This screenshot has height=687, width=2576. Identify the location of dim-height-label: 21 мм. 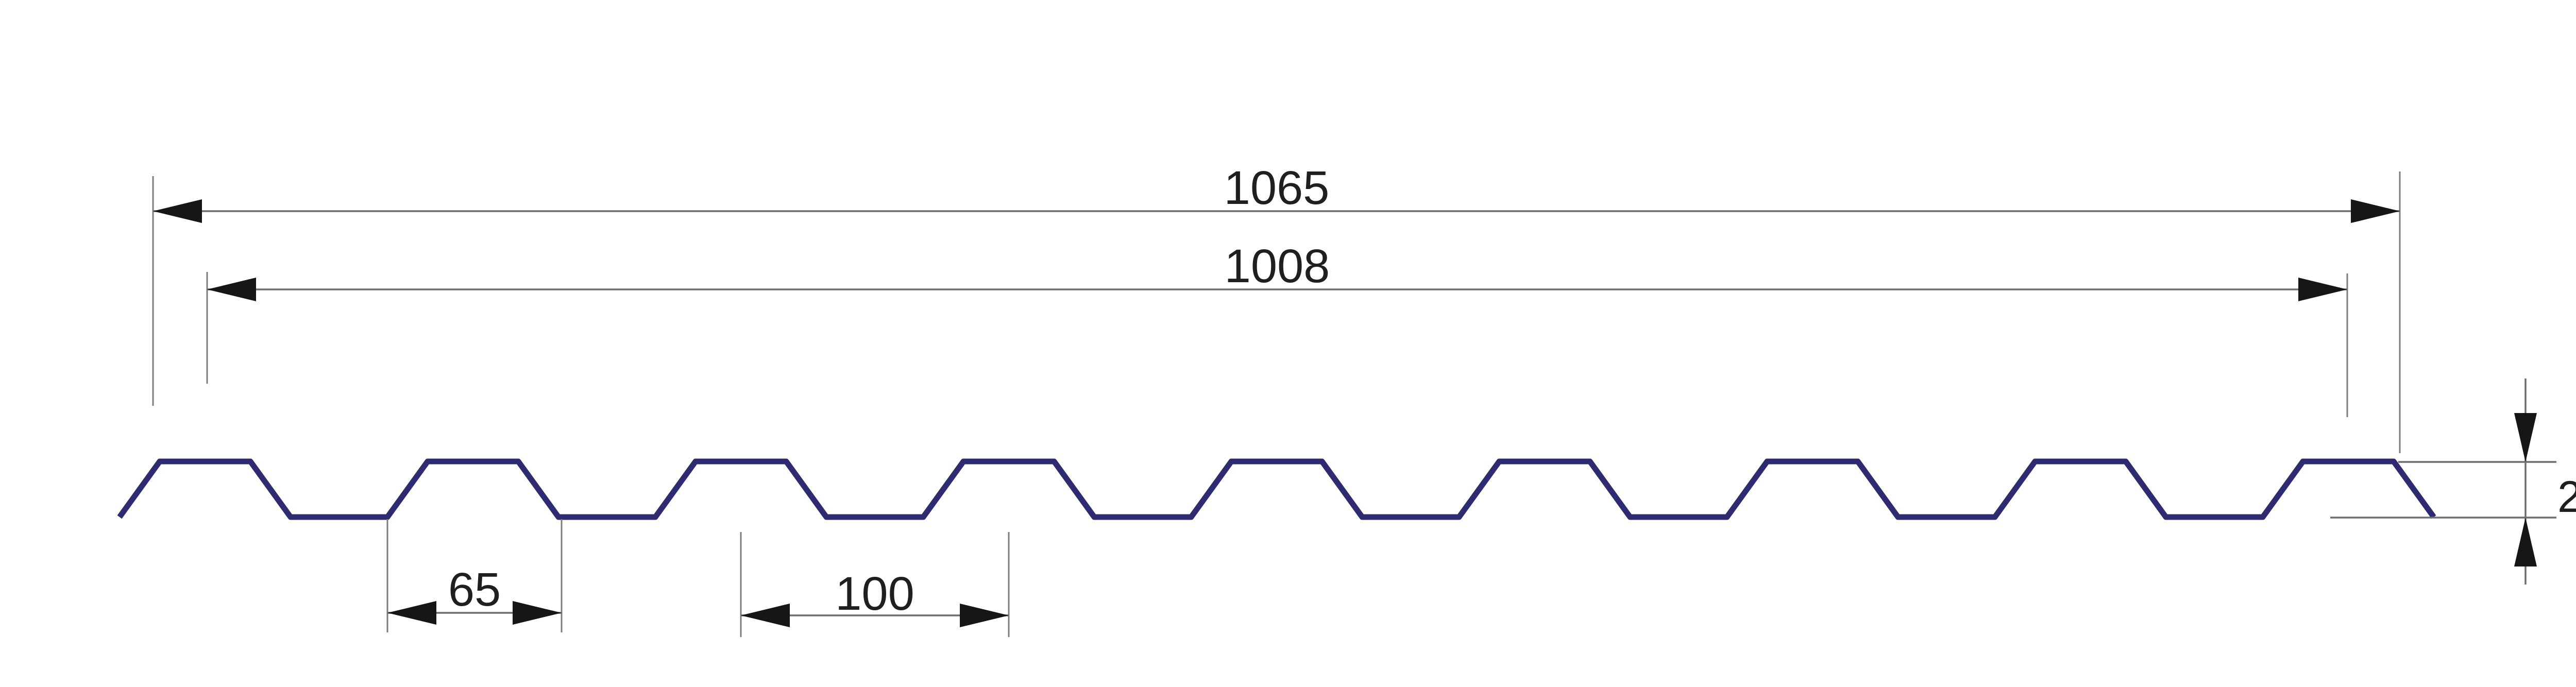
(2566, 497).